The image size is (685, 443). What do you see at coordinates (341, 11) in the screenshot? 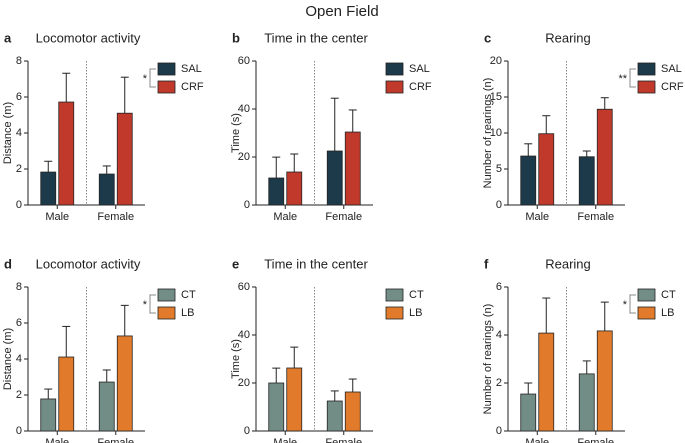
I see `figure-title: Open Field` at bounding box center [341, 11].